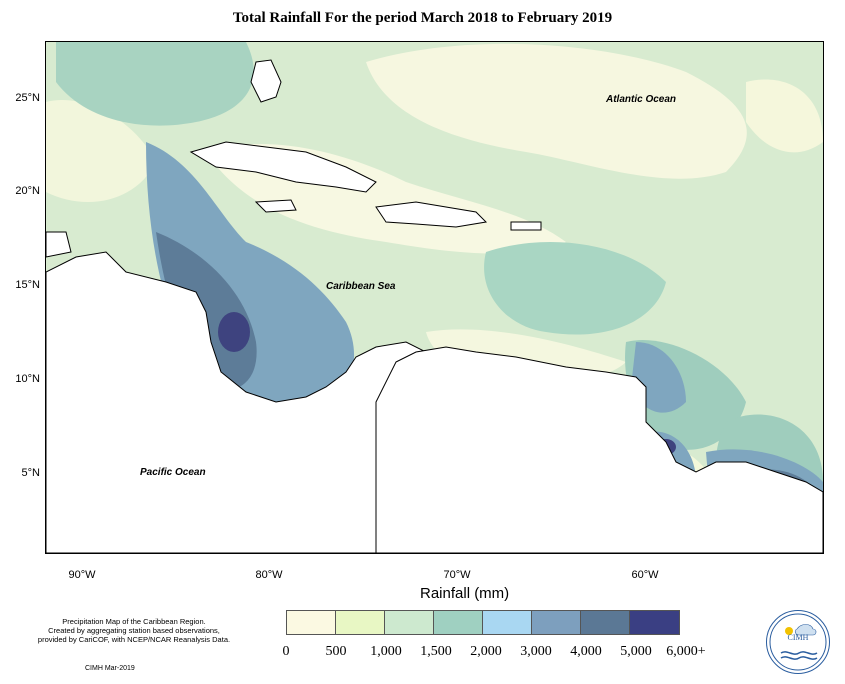 The image size is (845, 684). I want to click on lon-label-70w: 70°W, so click(457, 575).